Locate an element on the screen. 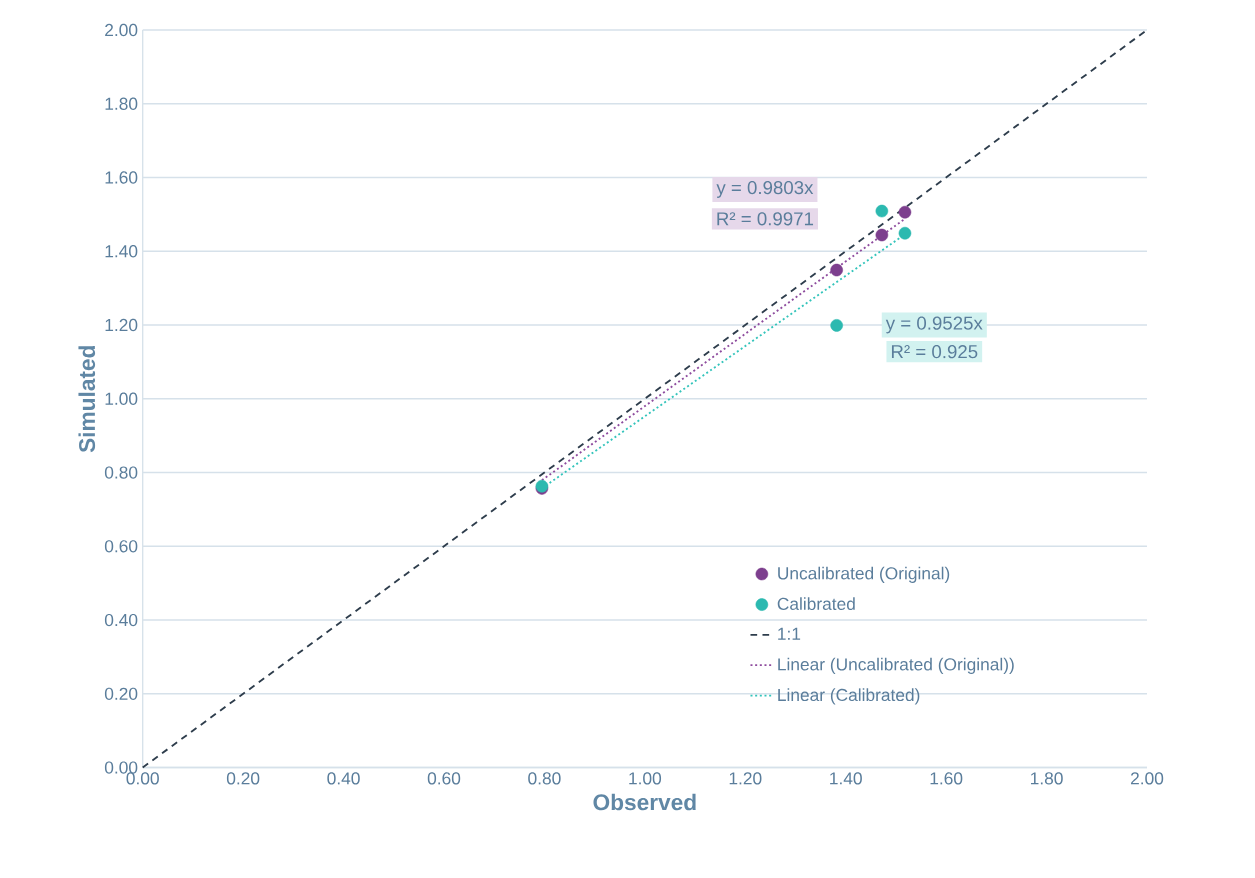  y-tick-label: 0.80 is located at coordinates (121, 472).